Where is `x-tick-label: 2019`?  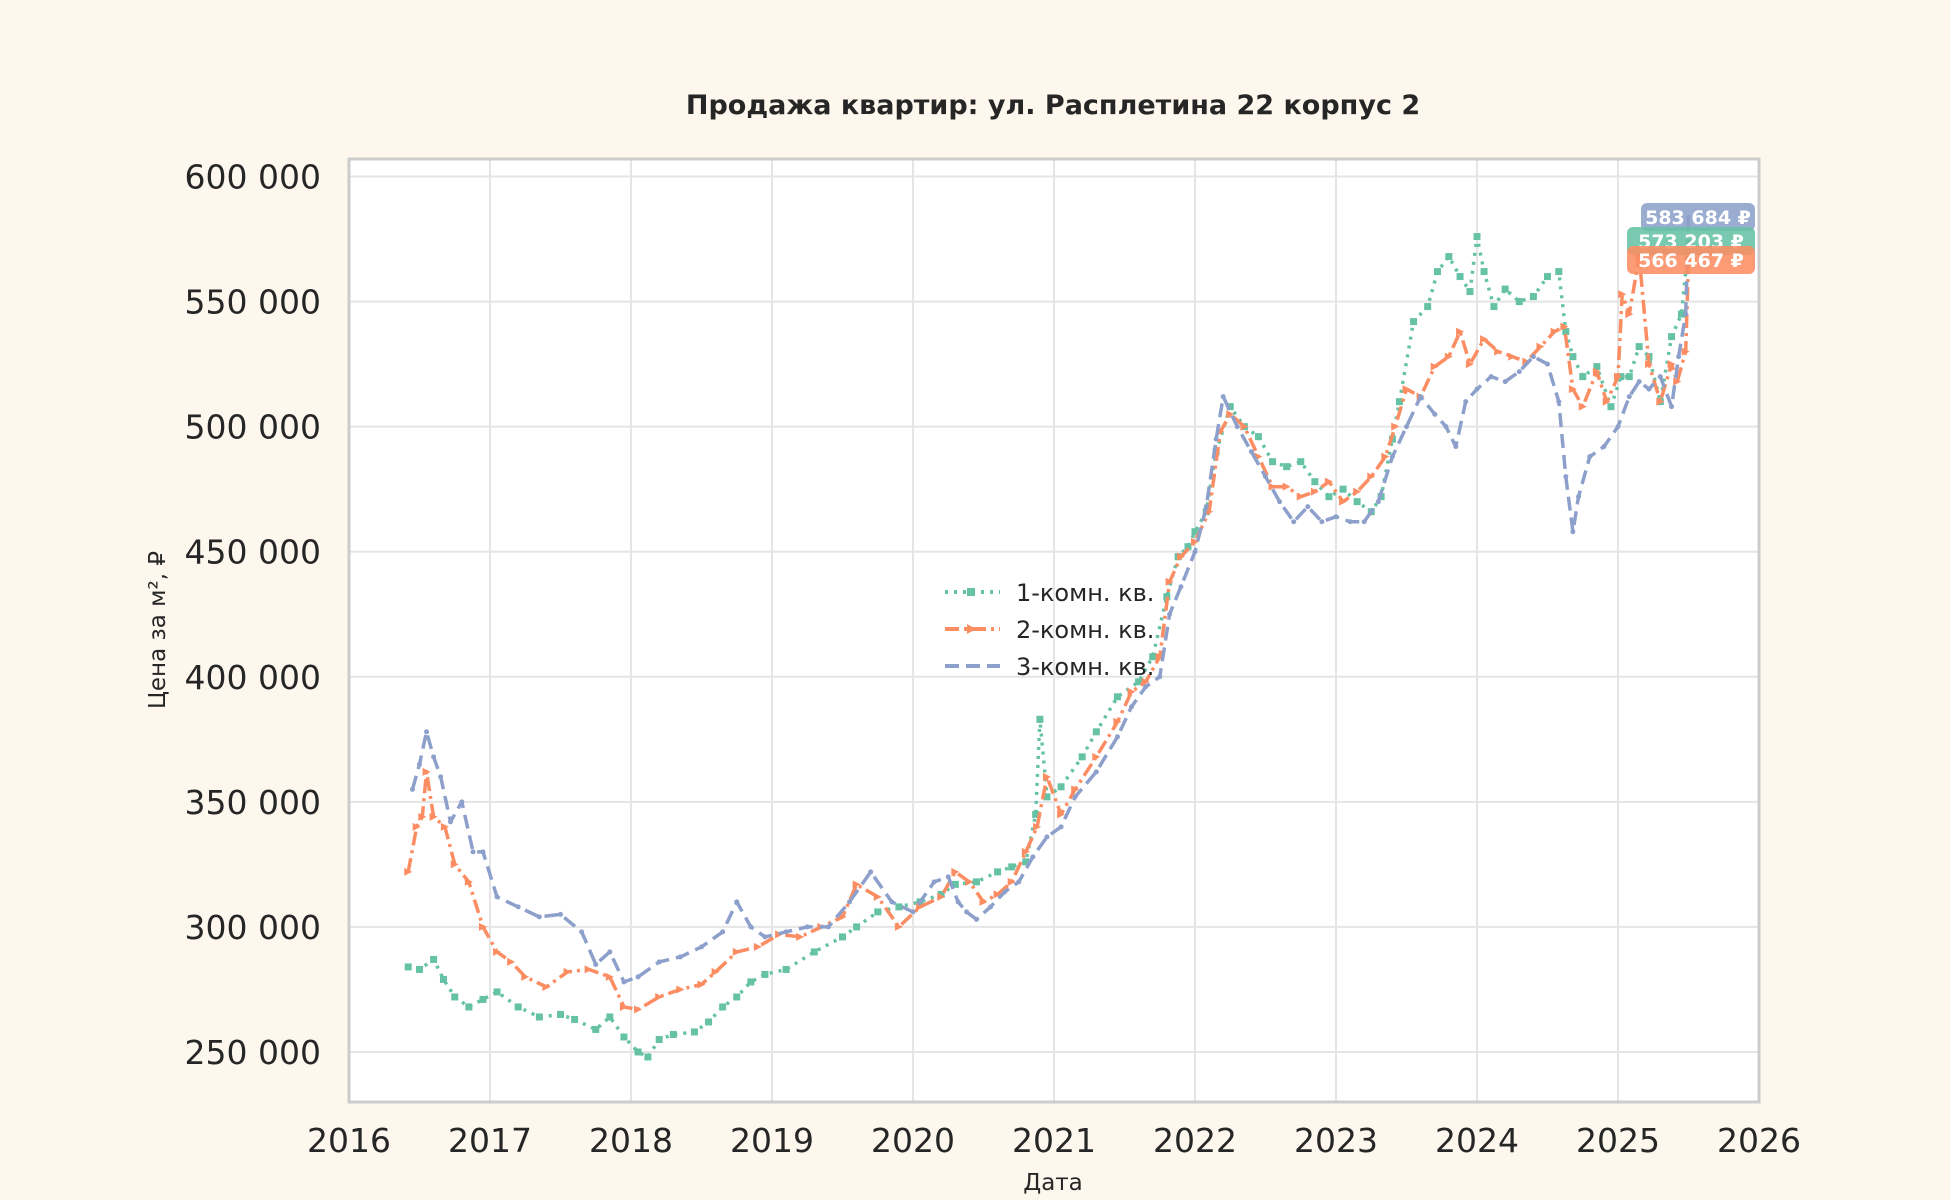 x-tick-label: 2019 is located at coordinates (772, 1140).